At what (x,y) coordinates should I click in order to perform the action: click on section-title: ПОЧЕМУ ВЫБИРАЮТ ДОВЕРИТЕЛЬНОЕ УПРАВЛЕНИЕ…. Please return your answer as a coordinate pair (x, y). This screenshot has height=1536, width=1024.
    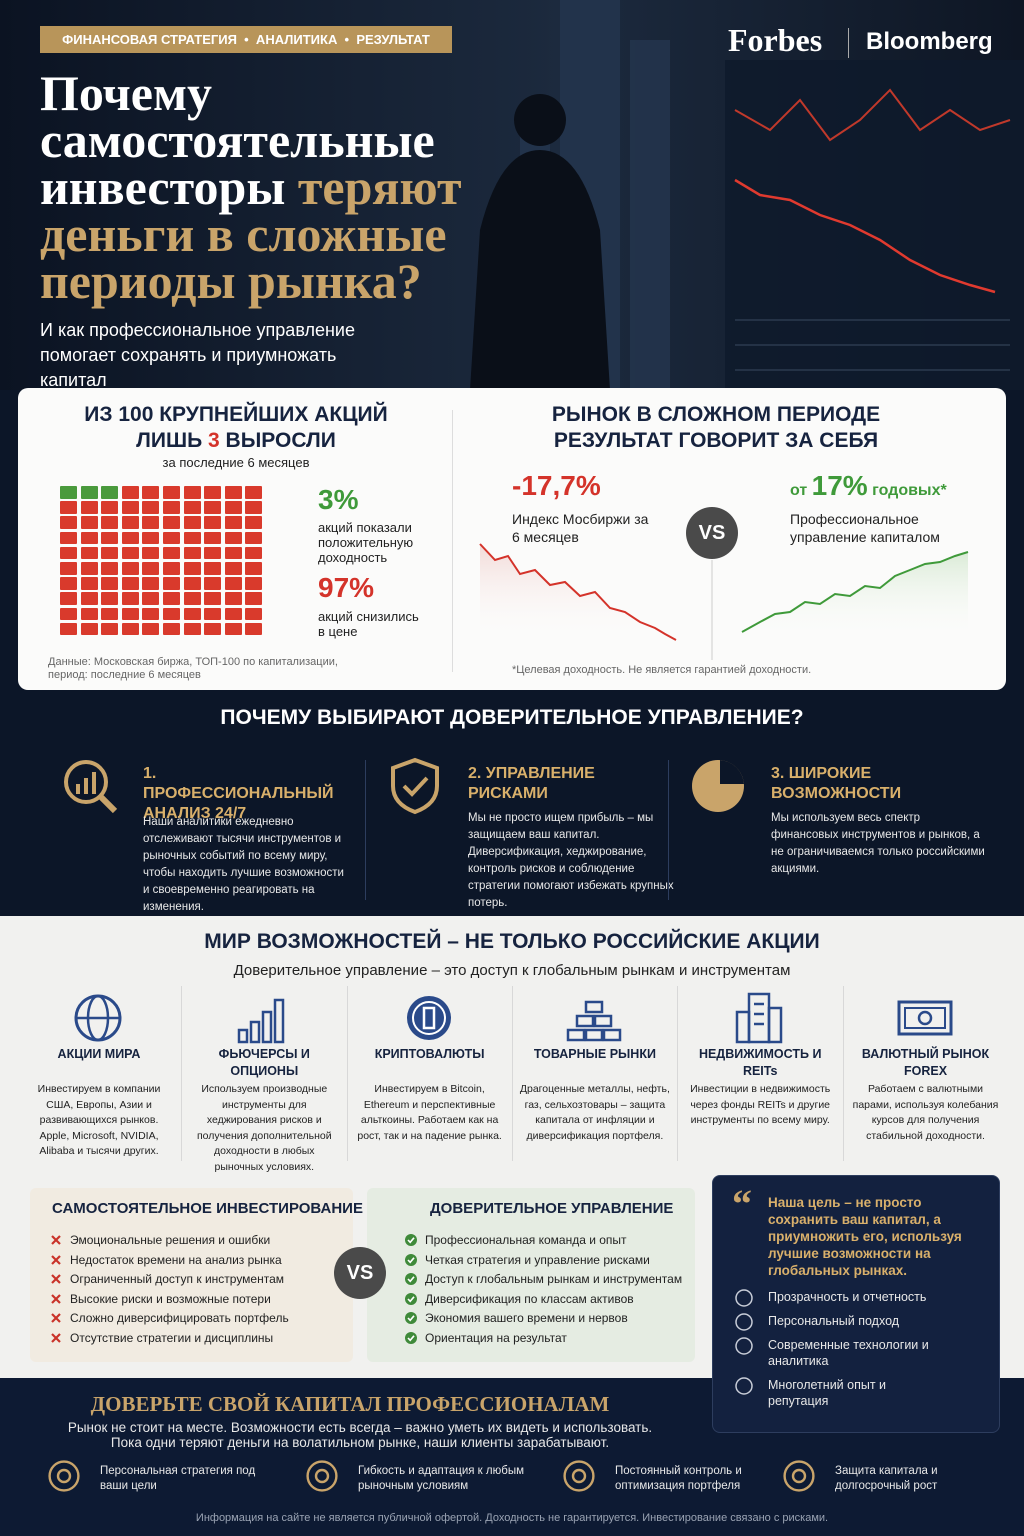
    Looking at the image, I should click on (512, 717).